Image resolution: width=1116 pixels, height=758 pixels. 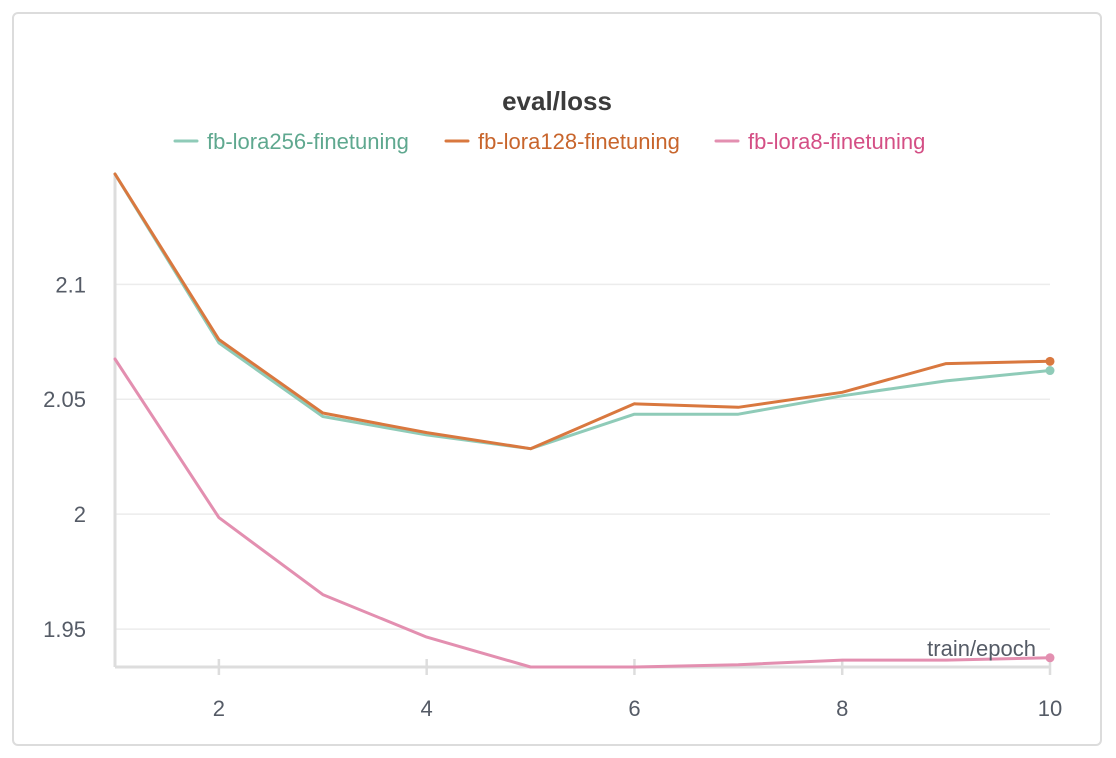 What do you see at coordinates (634, 708) in the screenshot?
I see `x-tick-label: 6` at bounding box center [634, 708].